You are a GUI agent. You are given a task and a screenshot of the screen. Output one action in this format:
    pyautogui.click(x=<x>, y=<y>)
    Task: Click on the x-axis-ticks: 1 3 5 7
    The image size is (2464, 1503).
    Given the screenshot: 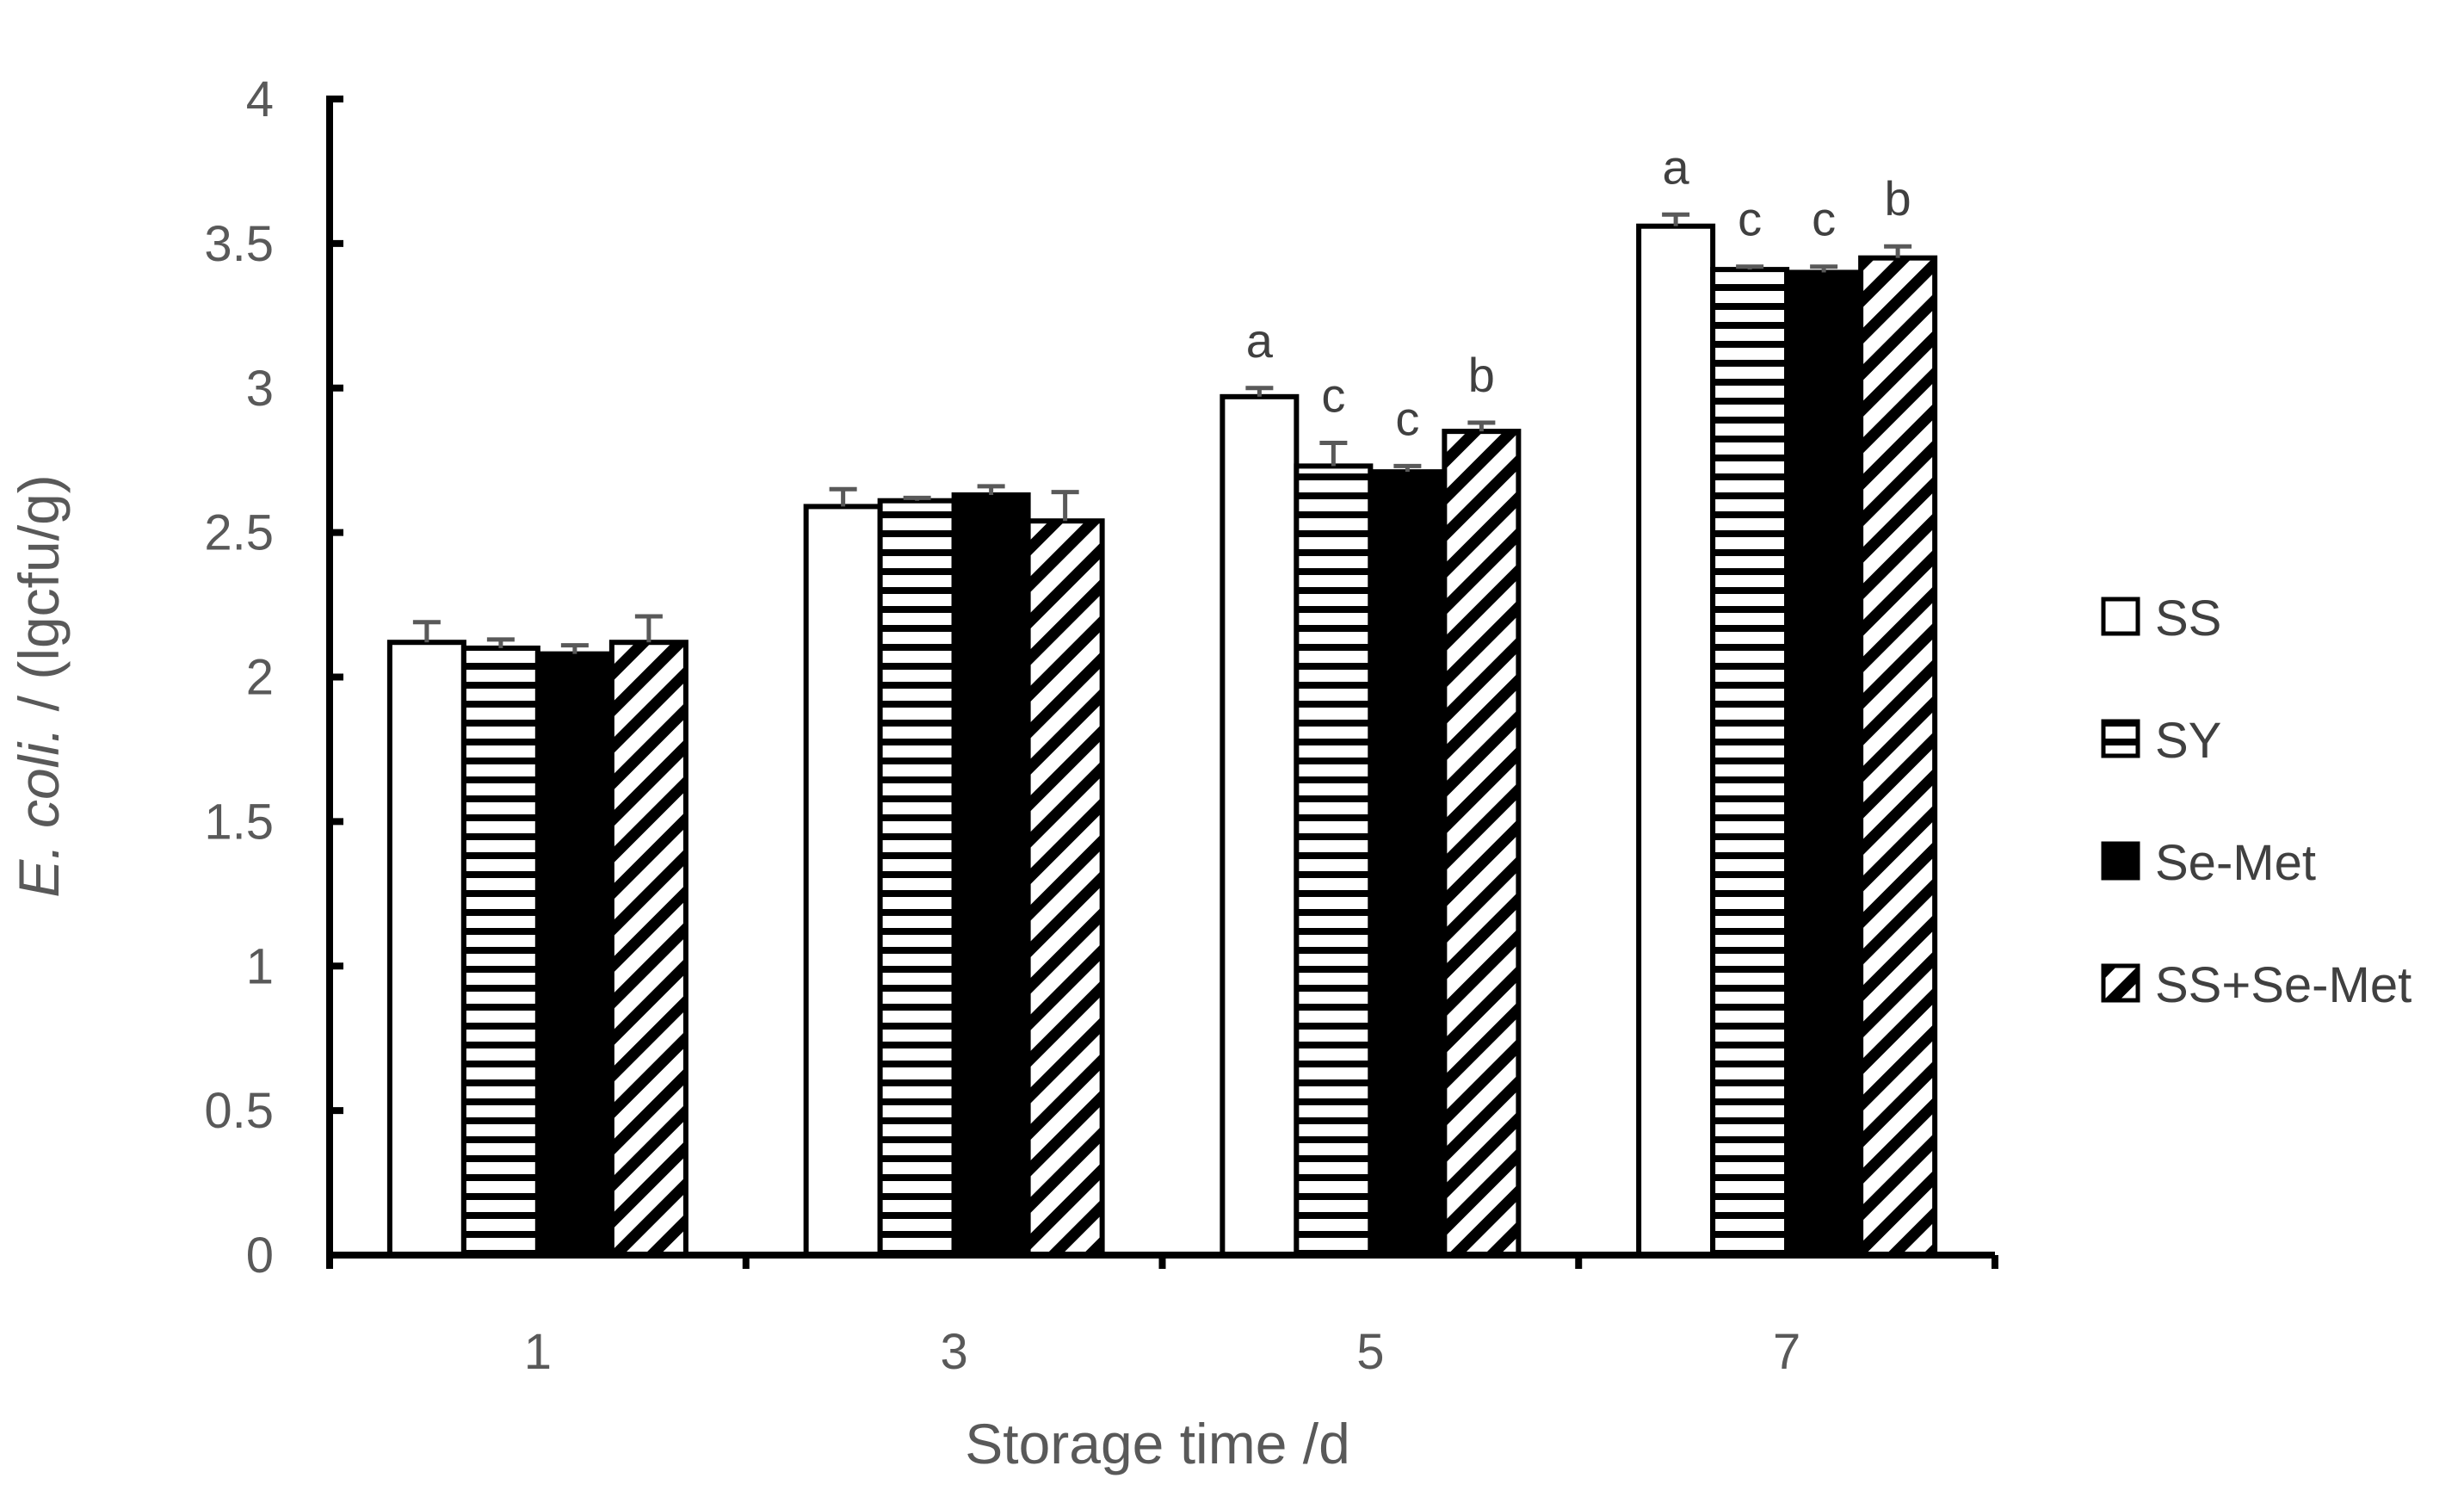 What is the action you would take?
    pyautogui.click(x=1162, y=1318)
    